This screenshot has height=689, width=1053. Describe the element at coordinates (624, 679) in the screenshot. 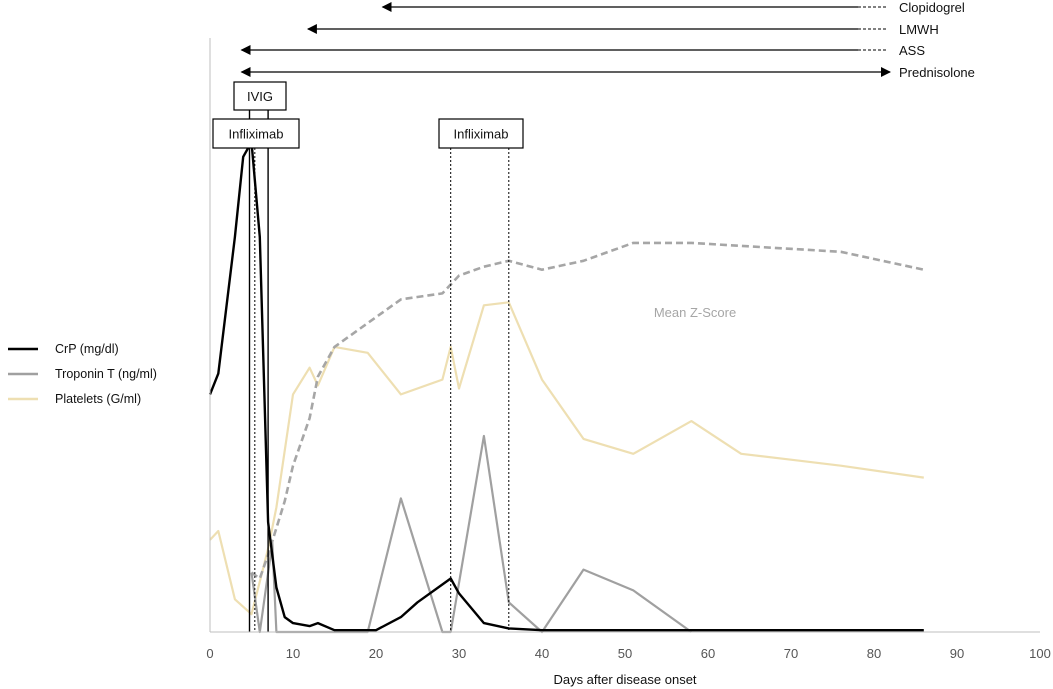

I see `x-axis-title: Days after disease onset` at that location.